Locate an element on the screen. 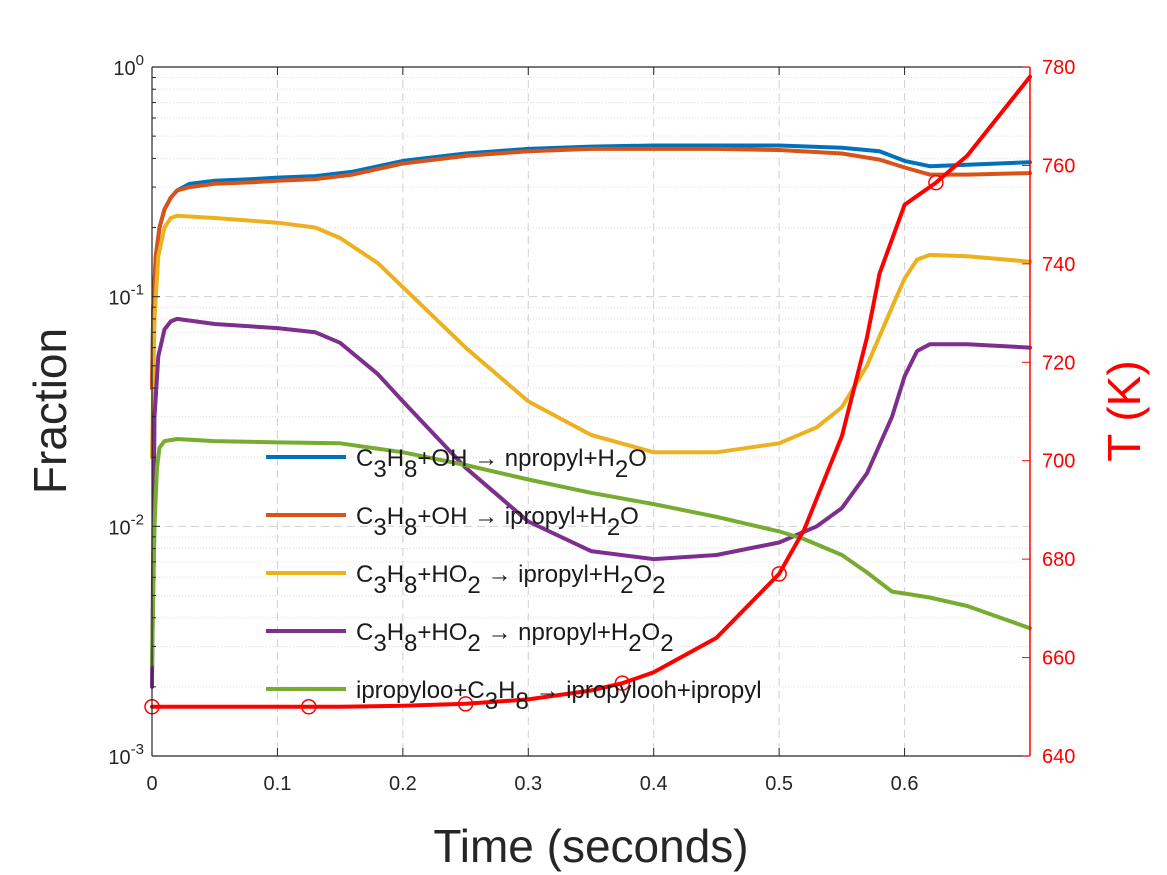 Image resolution: width=1167 pixels, height=875 pixels. y-tick-label: 10⁻¹ is located at coordinates (126, 296).